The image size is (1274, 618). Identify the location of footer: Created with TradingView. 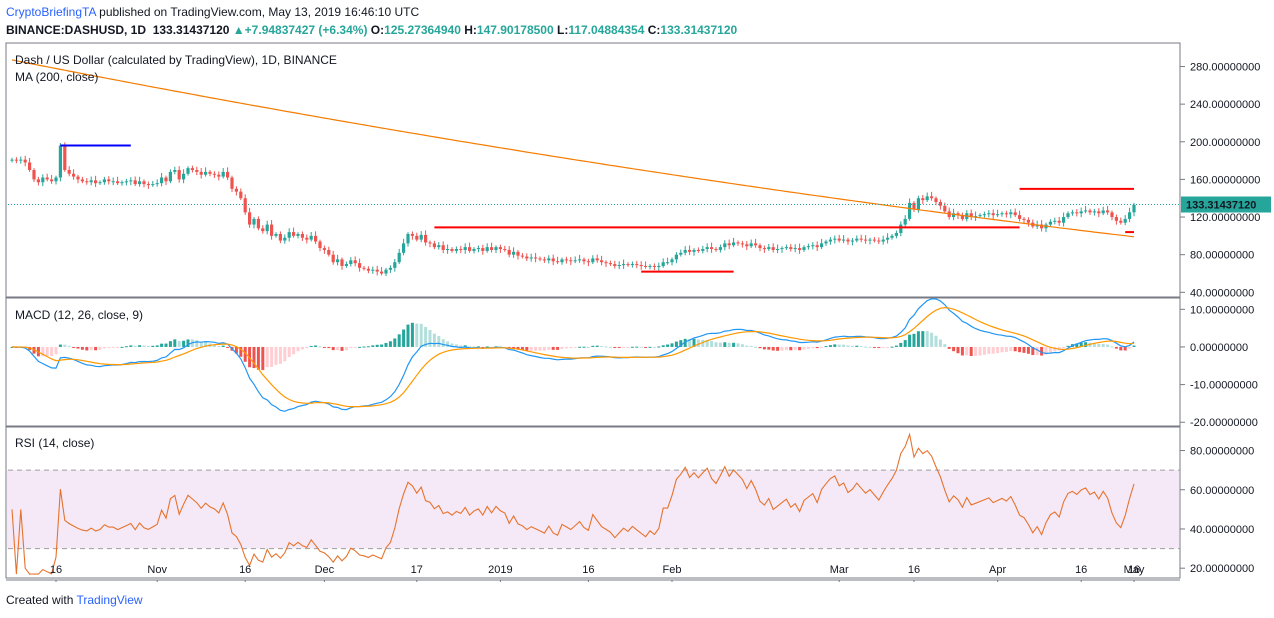
(74, 600).